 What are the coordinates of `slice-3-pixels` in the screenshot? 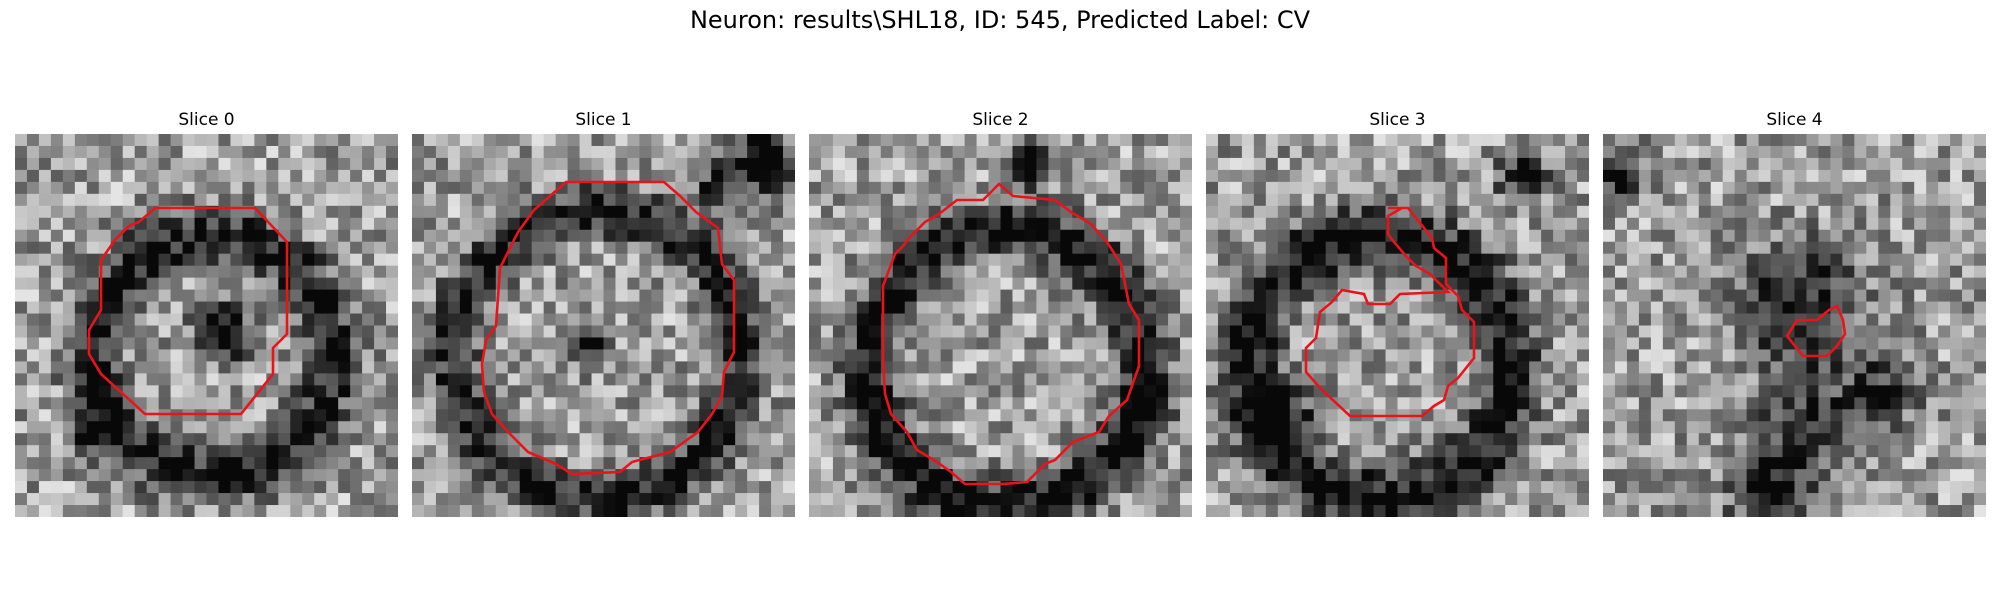 It's located at (1397, 325).